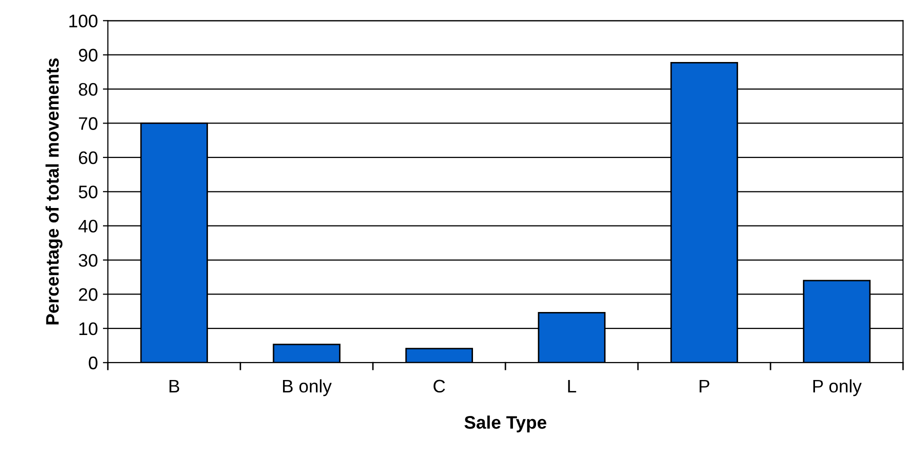  I want to click on y-axis-title: Percentage of total movements, so click(54, 191).